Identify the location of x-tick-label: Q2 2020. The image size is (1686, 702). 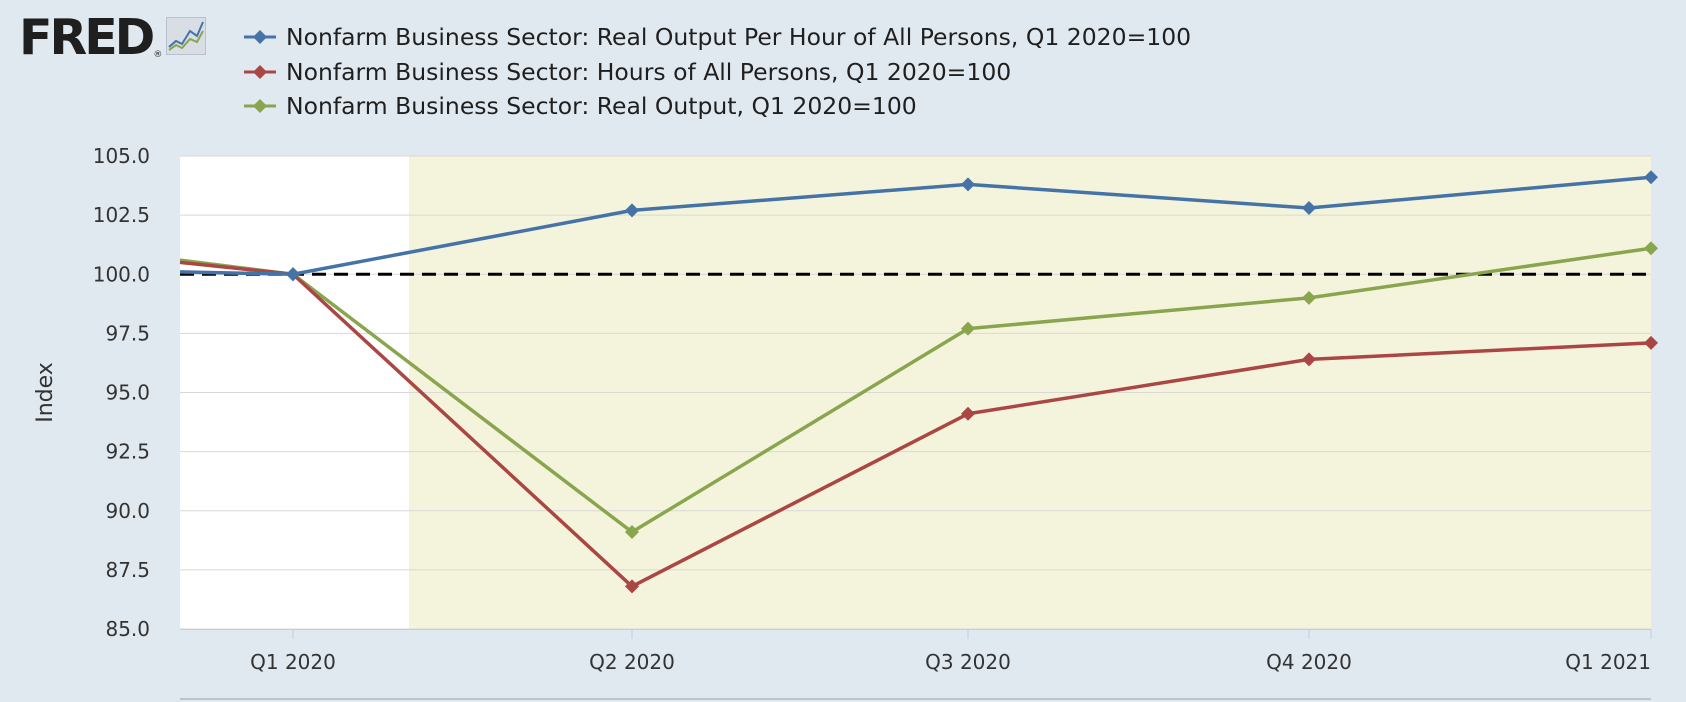
(632, 662).